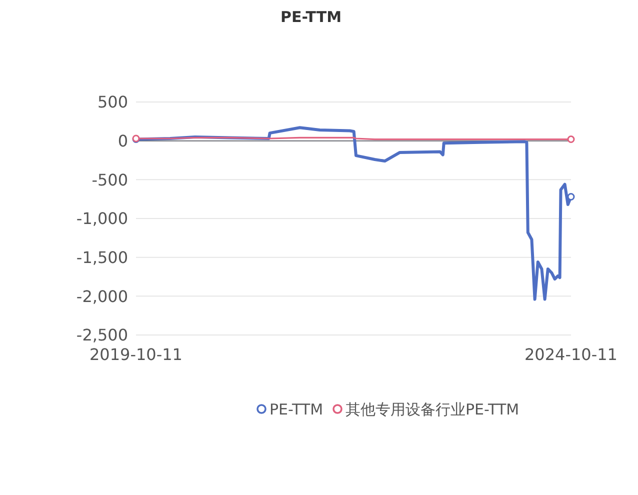 This screenshot has width=638, height=495. Describe the element at coordinates (102, 296) in the screenshot. I see `y-tick-label: -2,000` at that location.